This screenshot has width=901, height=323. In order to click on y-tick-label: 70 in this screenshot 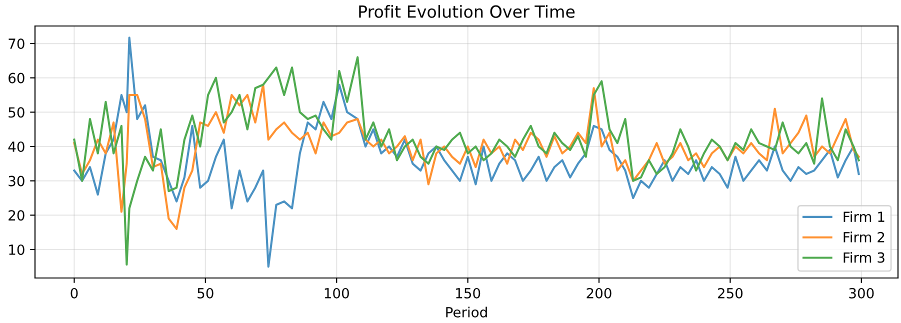, I will do `click(16, 43)`.